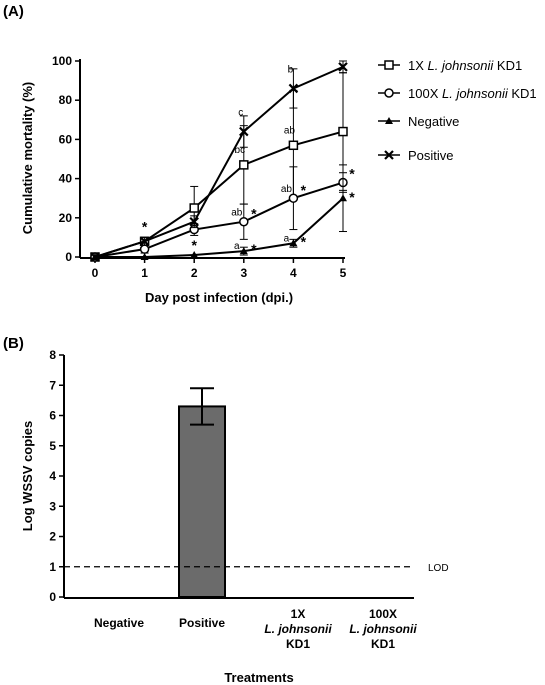 This screenshot has width=545, height=685. I want to click on panel-b-y-tick-label: 5, so click(52, 446).